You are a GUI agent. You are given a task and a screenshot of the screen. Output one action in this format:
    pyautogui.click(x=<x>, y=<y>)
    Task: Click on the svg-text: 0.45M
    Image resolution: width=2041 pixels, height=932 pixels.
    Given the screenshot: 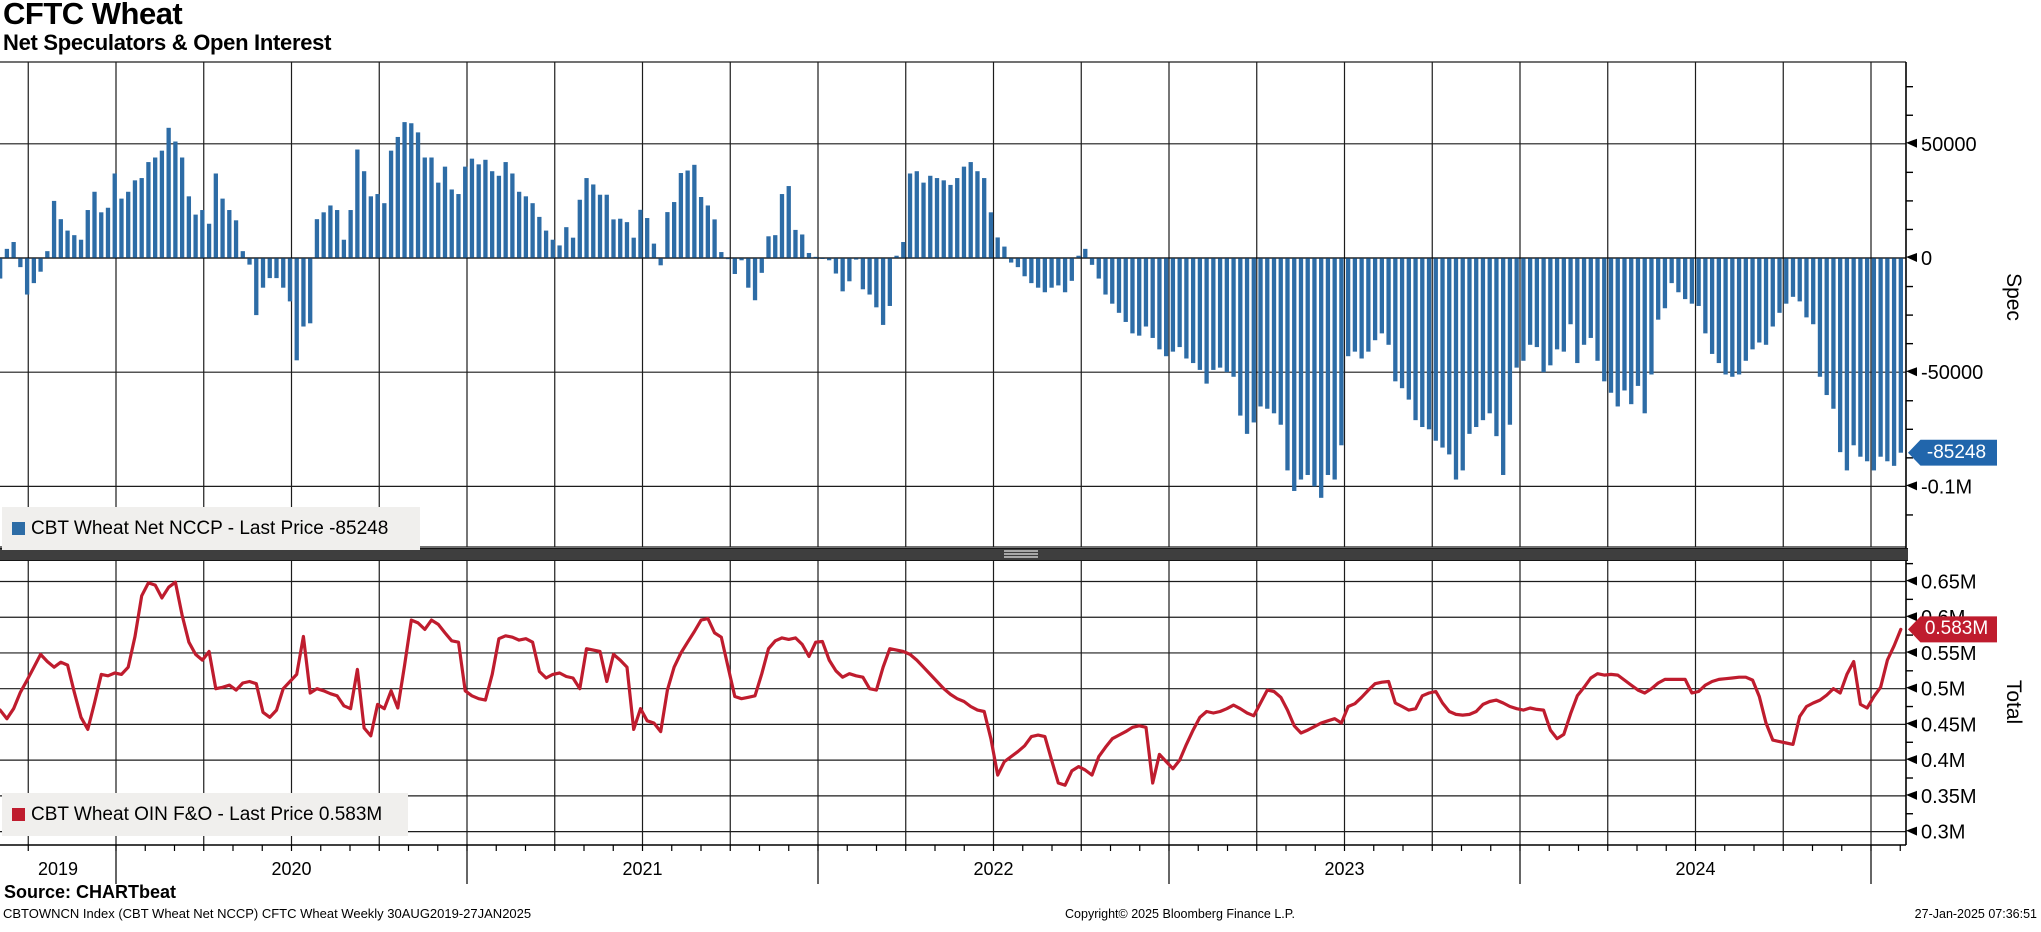 What is the action you would take?
    pyautogui.click(x=1949, y=725)
    